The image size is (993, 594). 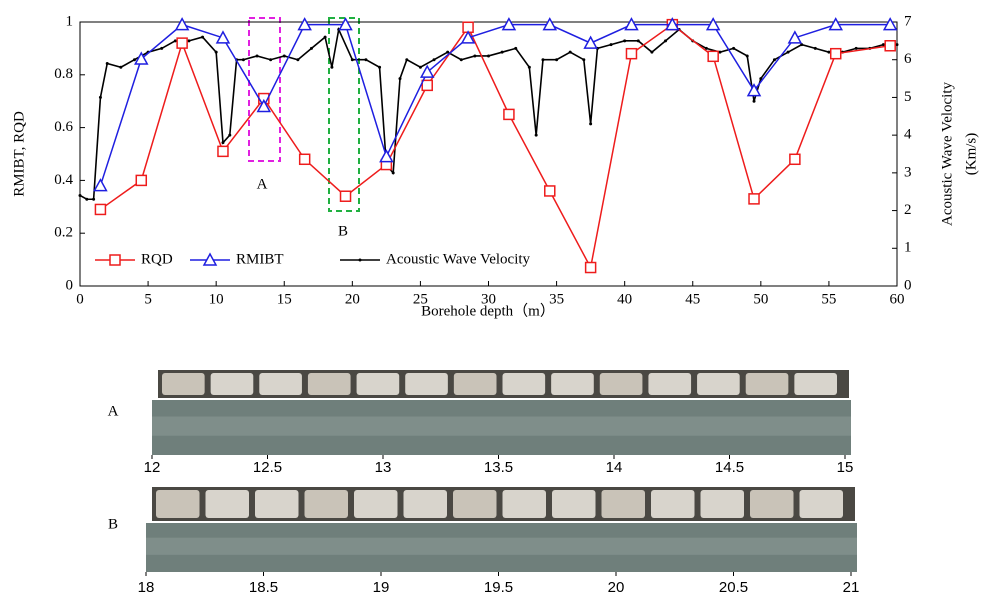 I want to click on y2-tick-label: 7, so click(x=908, y=21).